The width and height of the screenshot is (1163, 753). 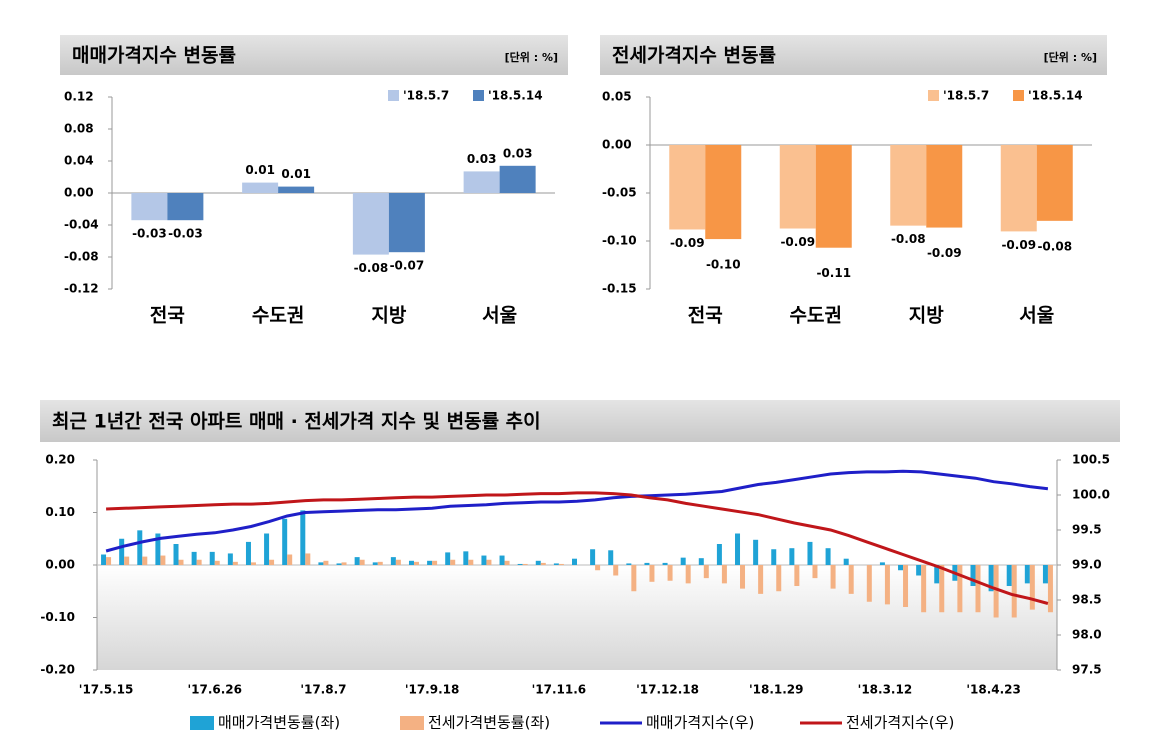 What do you see at coordinates (154, 56) in the screenshot?
I see `chart-title: 매매가격지수 변동률` at bounding box center [154, 56].